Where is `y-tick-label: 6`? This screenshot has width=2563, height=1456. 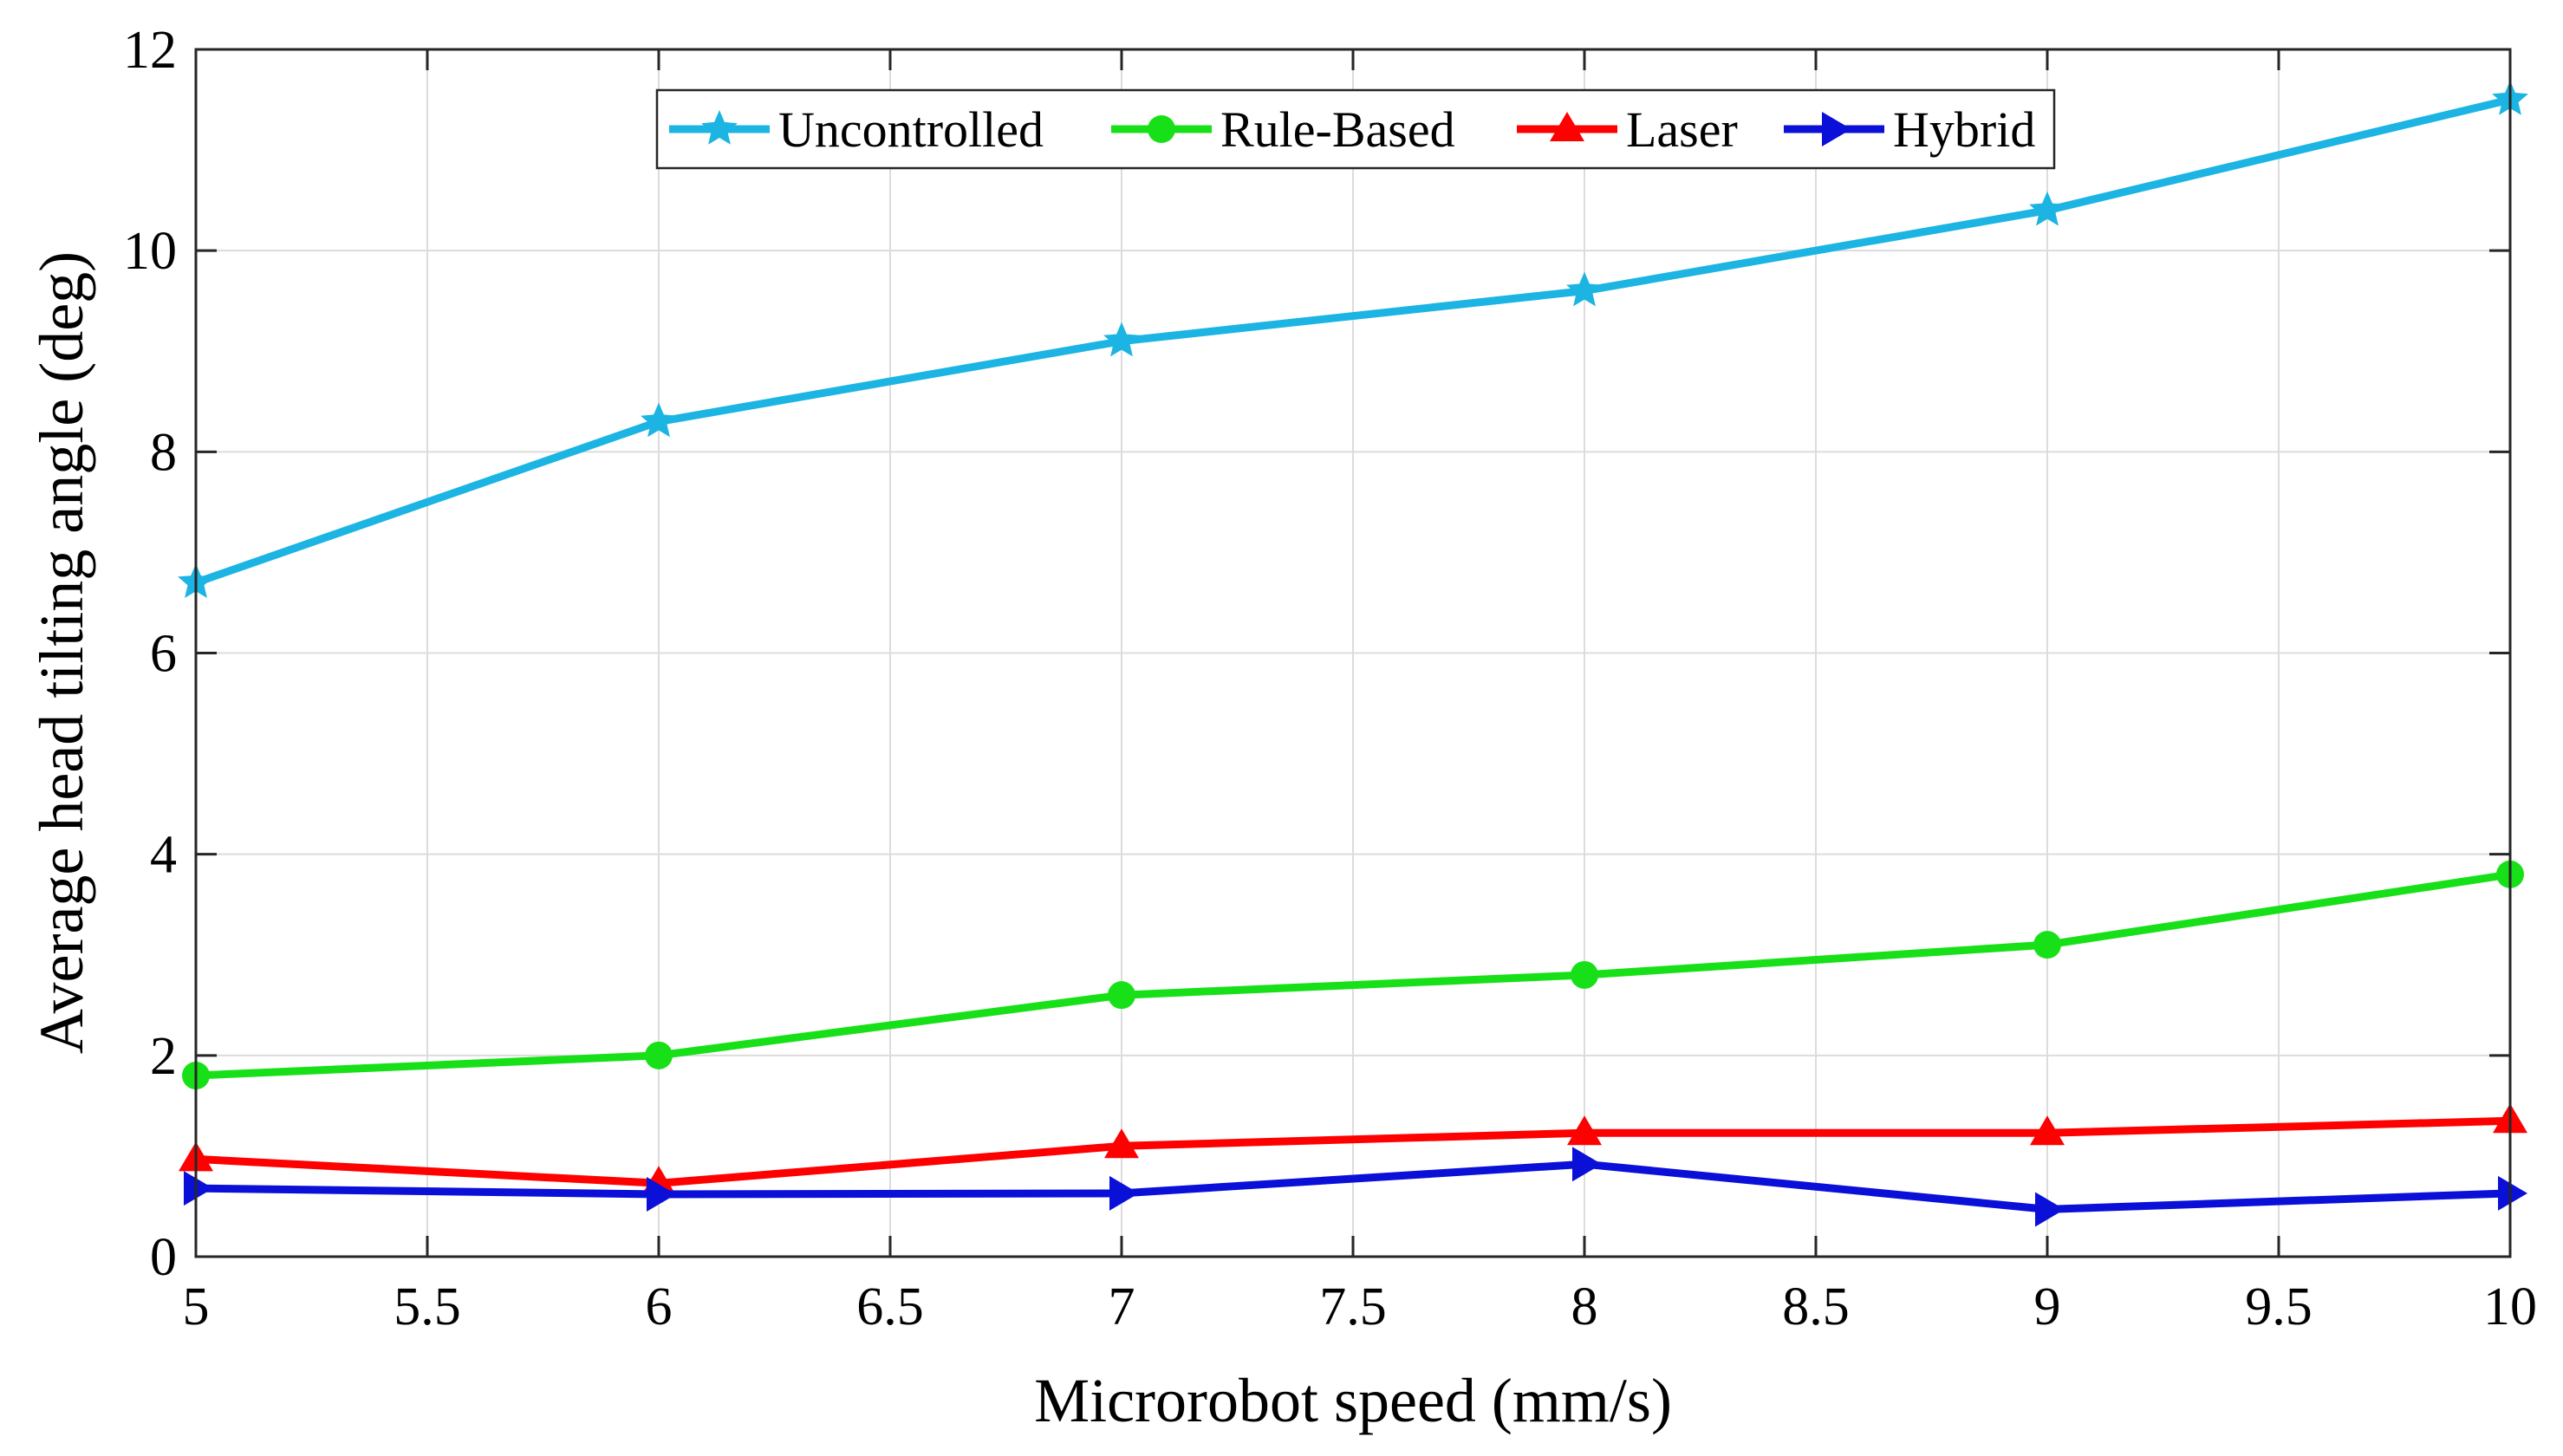 y-tick-label: 6 is located at coordinates (163, 654).